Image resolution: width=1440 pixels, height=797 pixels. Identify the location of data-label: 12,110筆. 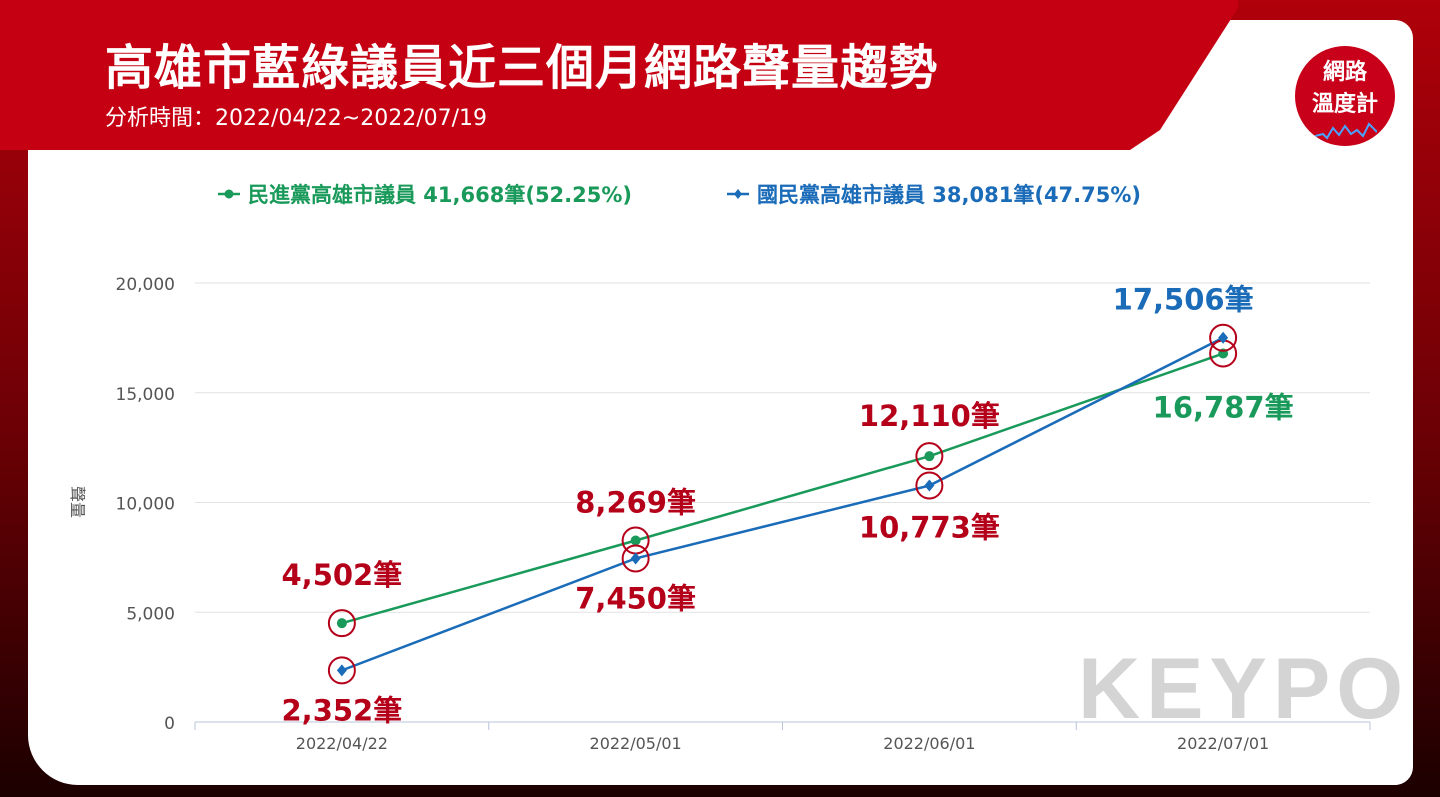
(929, 416).